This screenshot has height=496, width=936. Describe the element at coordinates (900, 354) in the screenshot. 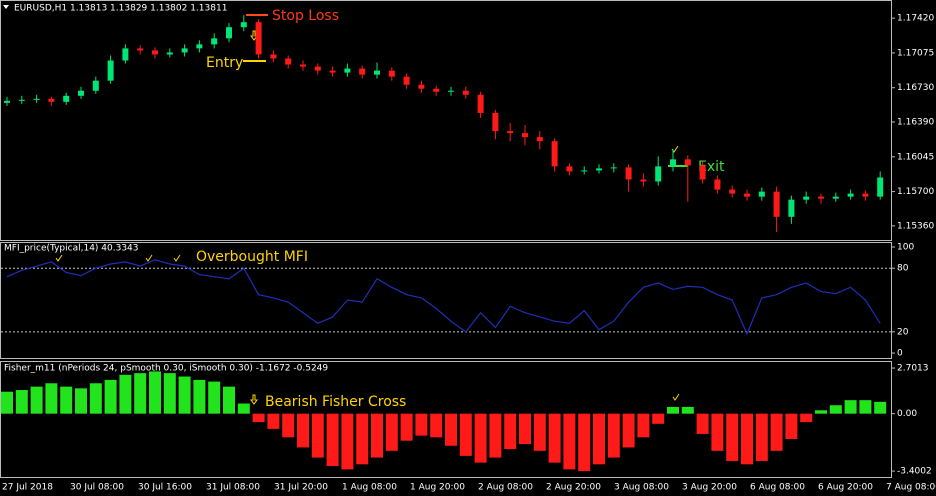

I see `y-tick-label: 0` at that location.